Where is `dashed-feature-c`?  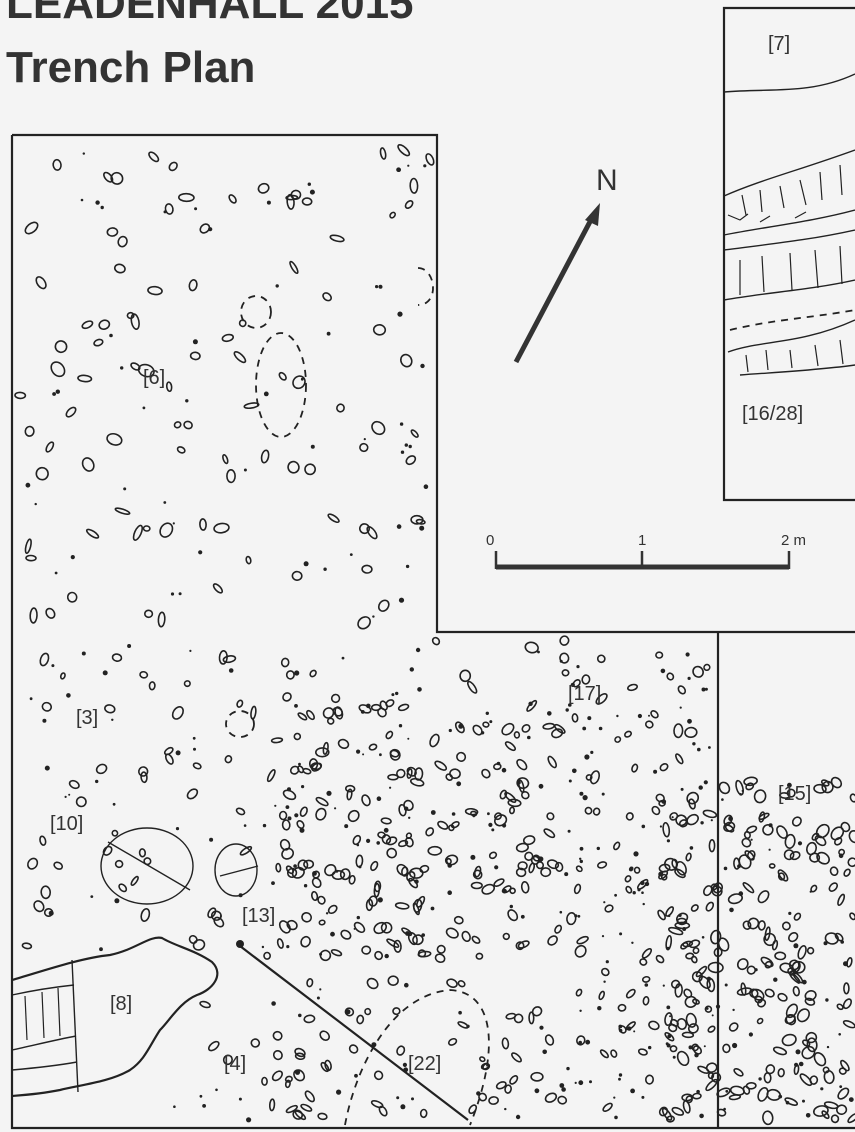
dashed-feature-c is located at coordinates (425, 286).